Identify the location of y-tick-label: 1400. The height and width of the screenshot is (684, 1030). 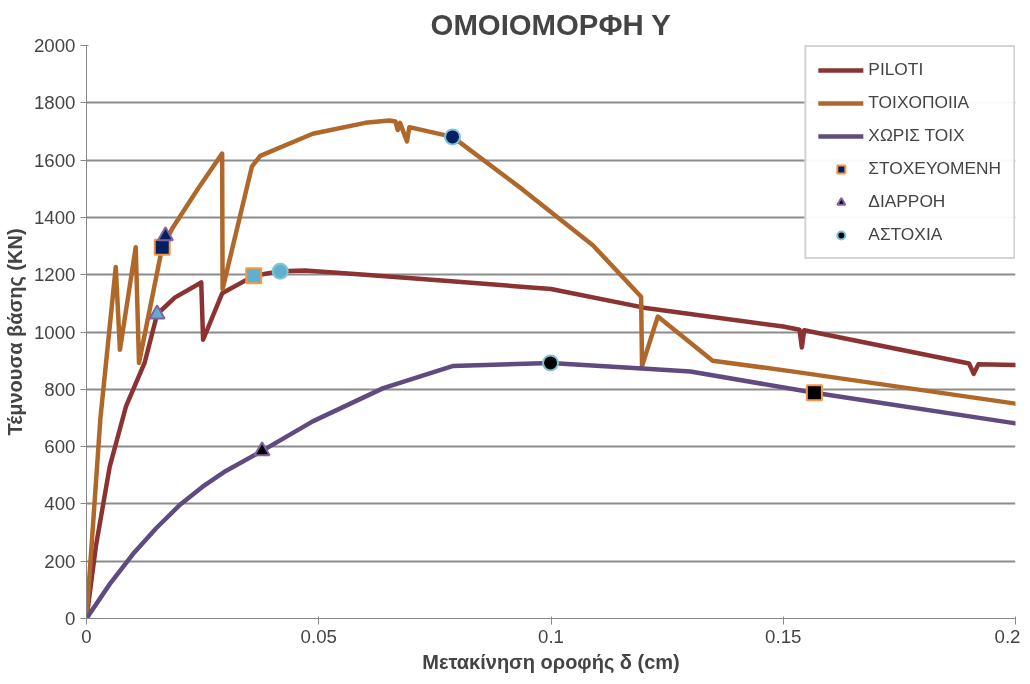
(55, 217).